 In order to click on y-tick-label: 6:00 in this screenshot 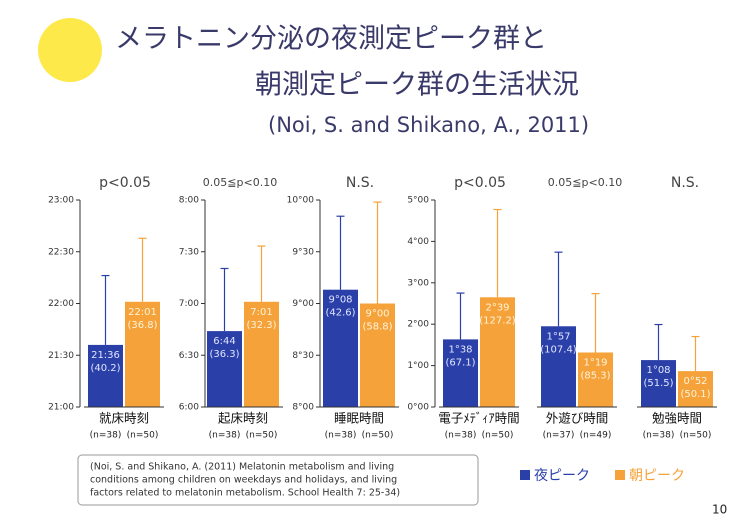, I will do `click(189, 408)`.